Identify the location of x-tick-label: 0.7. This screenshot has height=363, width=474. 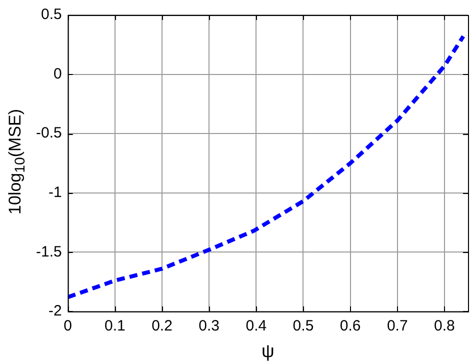
(397, 326).